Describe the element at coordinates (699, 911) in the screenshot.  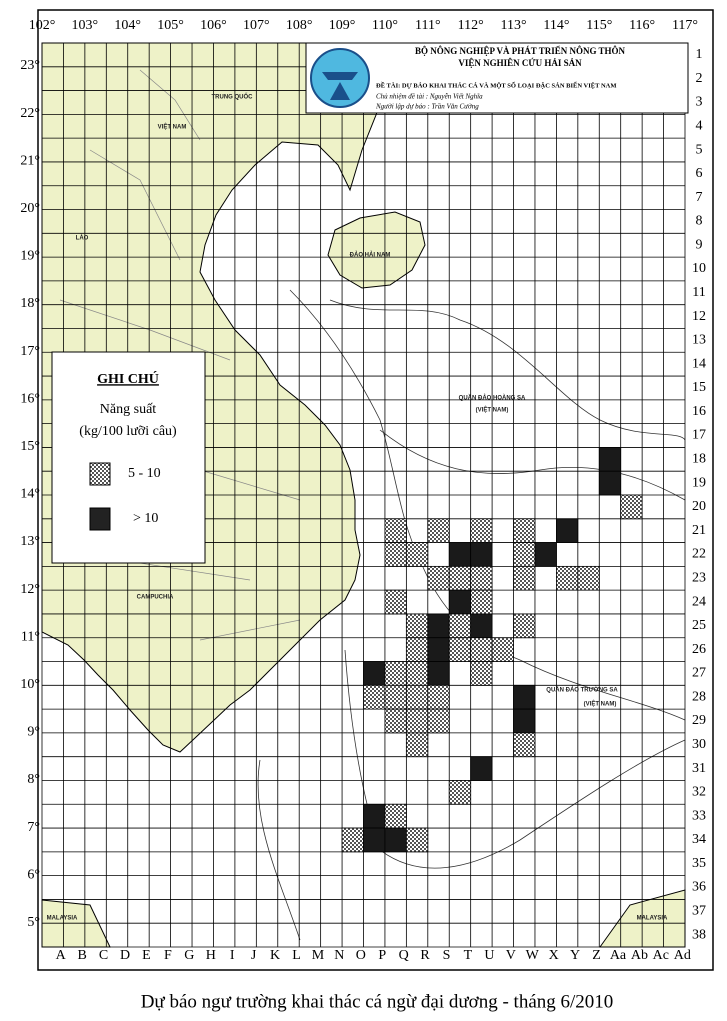
I see `row-label: 37` at that location.